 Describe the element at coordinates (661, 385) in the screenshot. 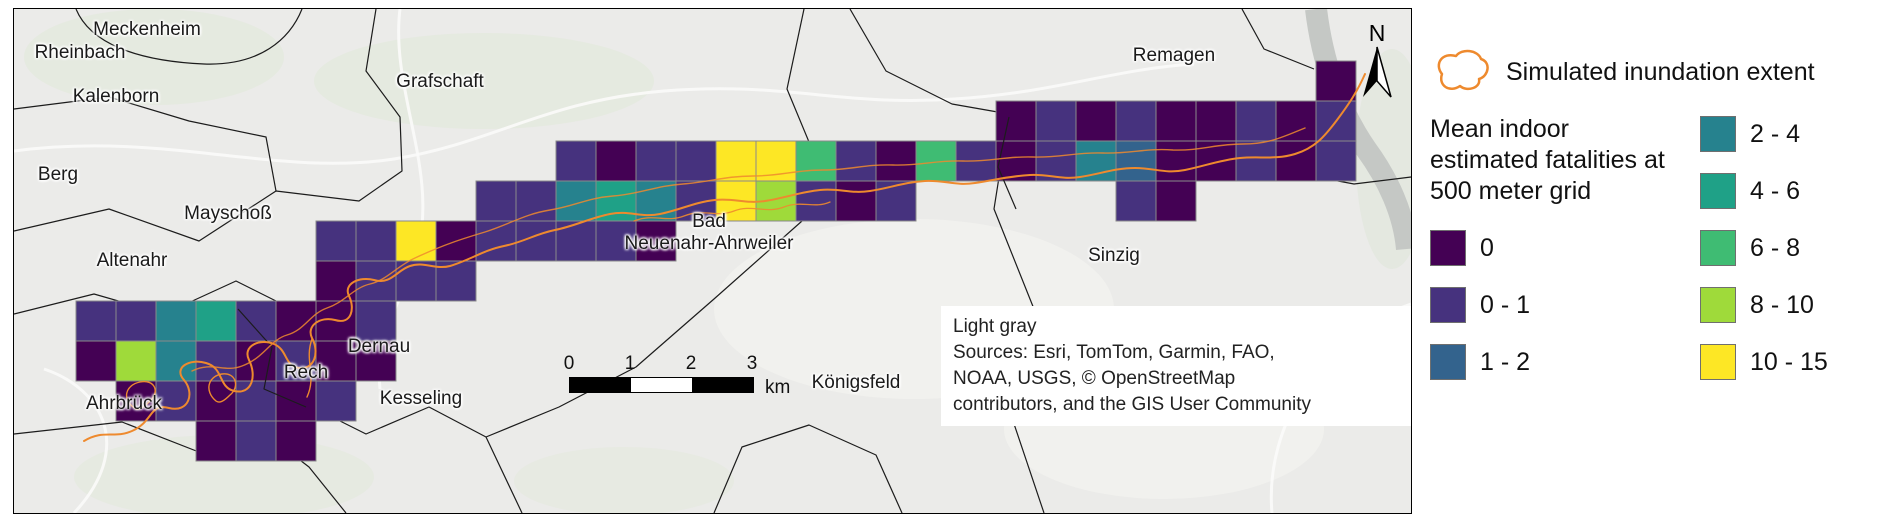

I see `scale-bar-segments` at that location.